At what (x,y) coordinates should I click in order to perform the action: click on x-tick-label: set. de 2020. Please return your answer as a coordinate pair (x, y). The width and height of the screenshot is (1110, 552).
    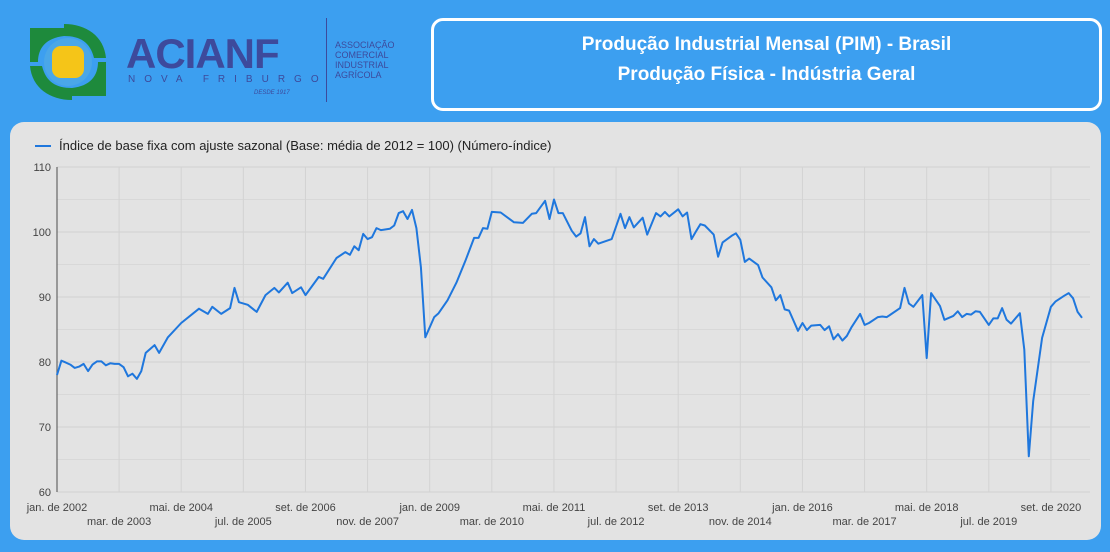
    Looking at the image, I should click on (1051, 508).